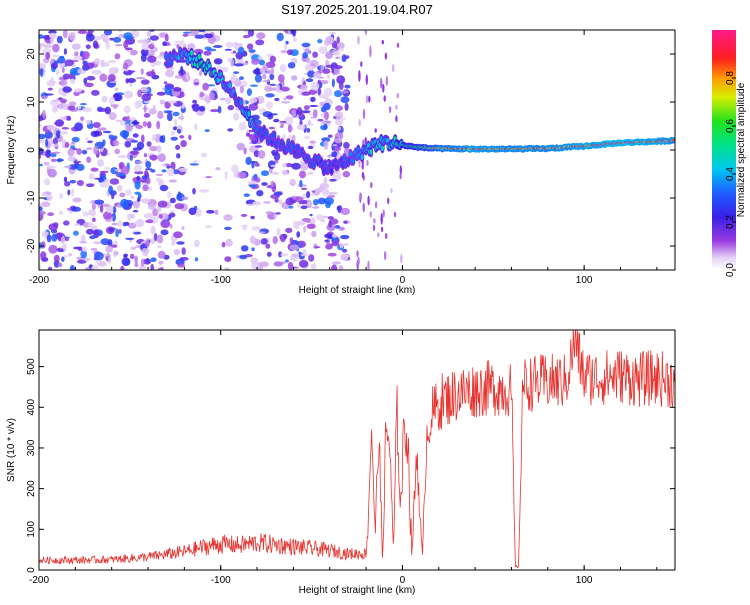  Describe the element at coordinates (31, 447) in the screenshot. I see `y-tick-label: 300` at that location.